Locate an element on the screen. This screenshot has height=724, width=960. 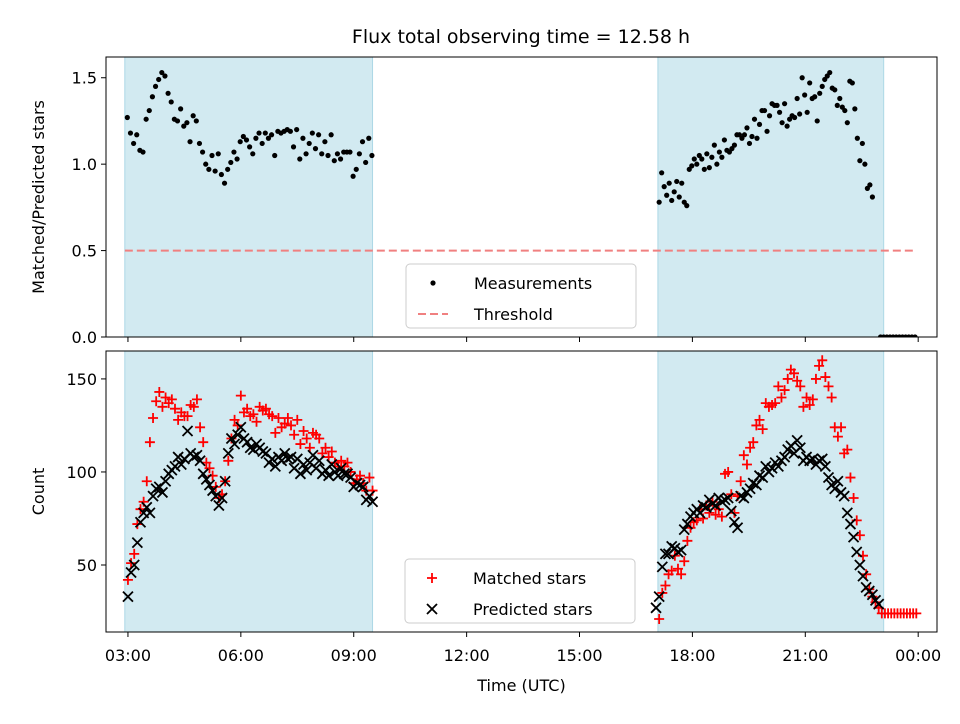
x-tick-label: 15:00 is located at coordinates (579, 655).